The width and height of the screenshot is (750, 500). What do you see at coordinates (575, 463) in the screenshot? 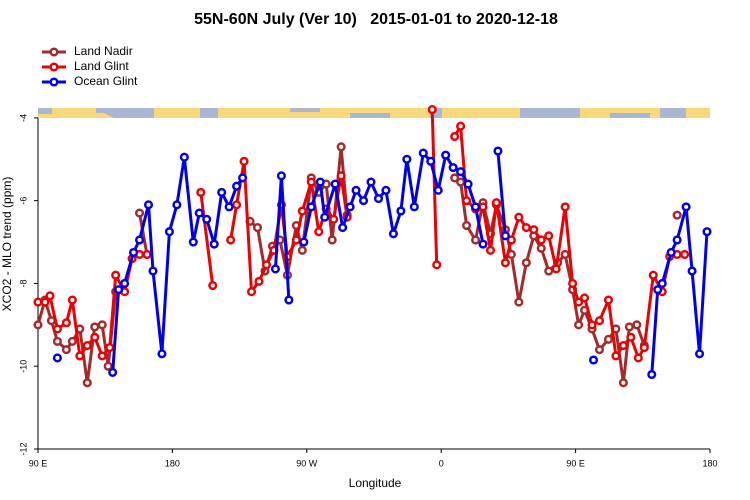
I see `x-tick-label: 90 E` at bounding box center [575, 463].